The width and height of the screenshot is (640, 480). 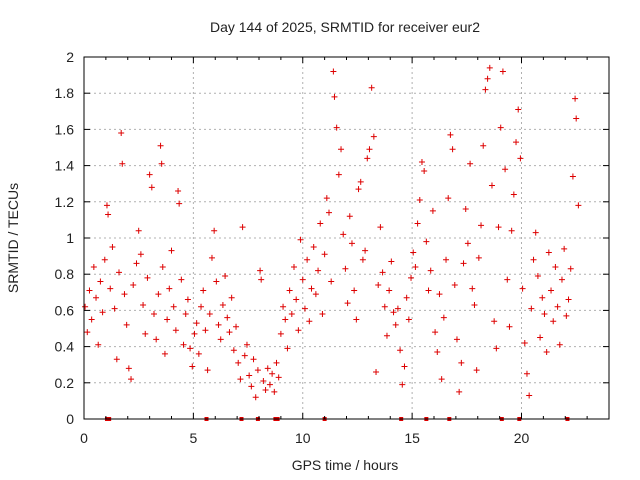 I want to click on y-tick-label: 2, so click(x=70, y=57).